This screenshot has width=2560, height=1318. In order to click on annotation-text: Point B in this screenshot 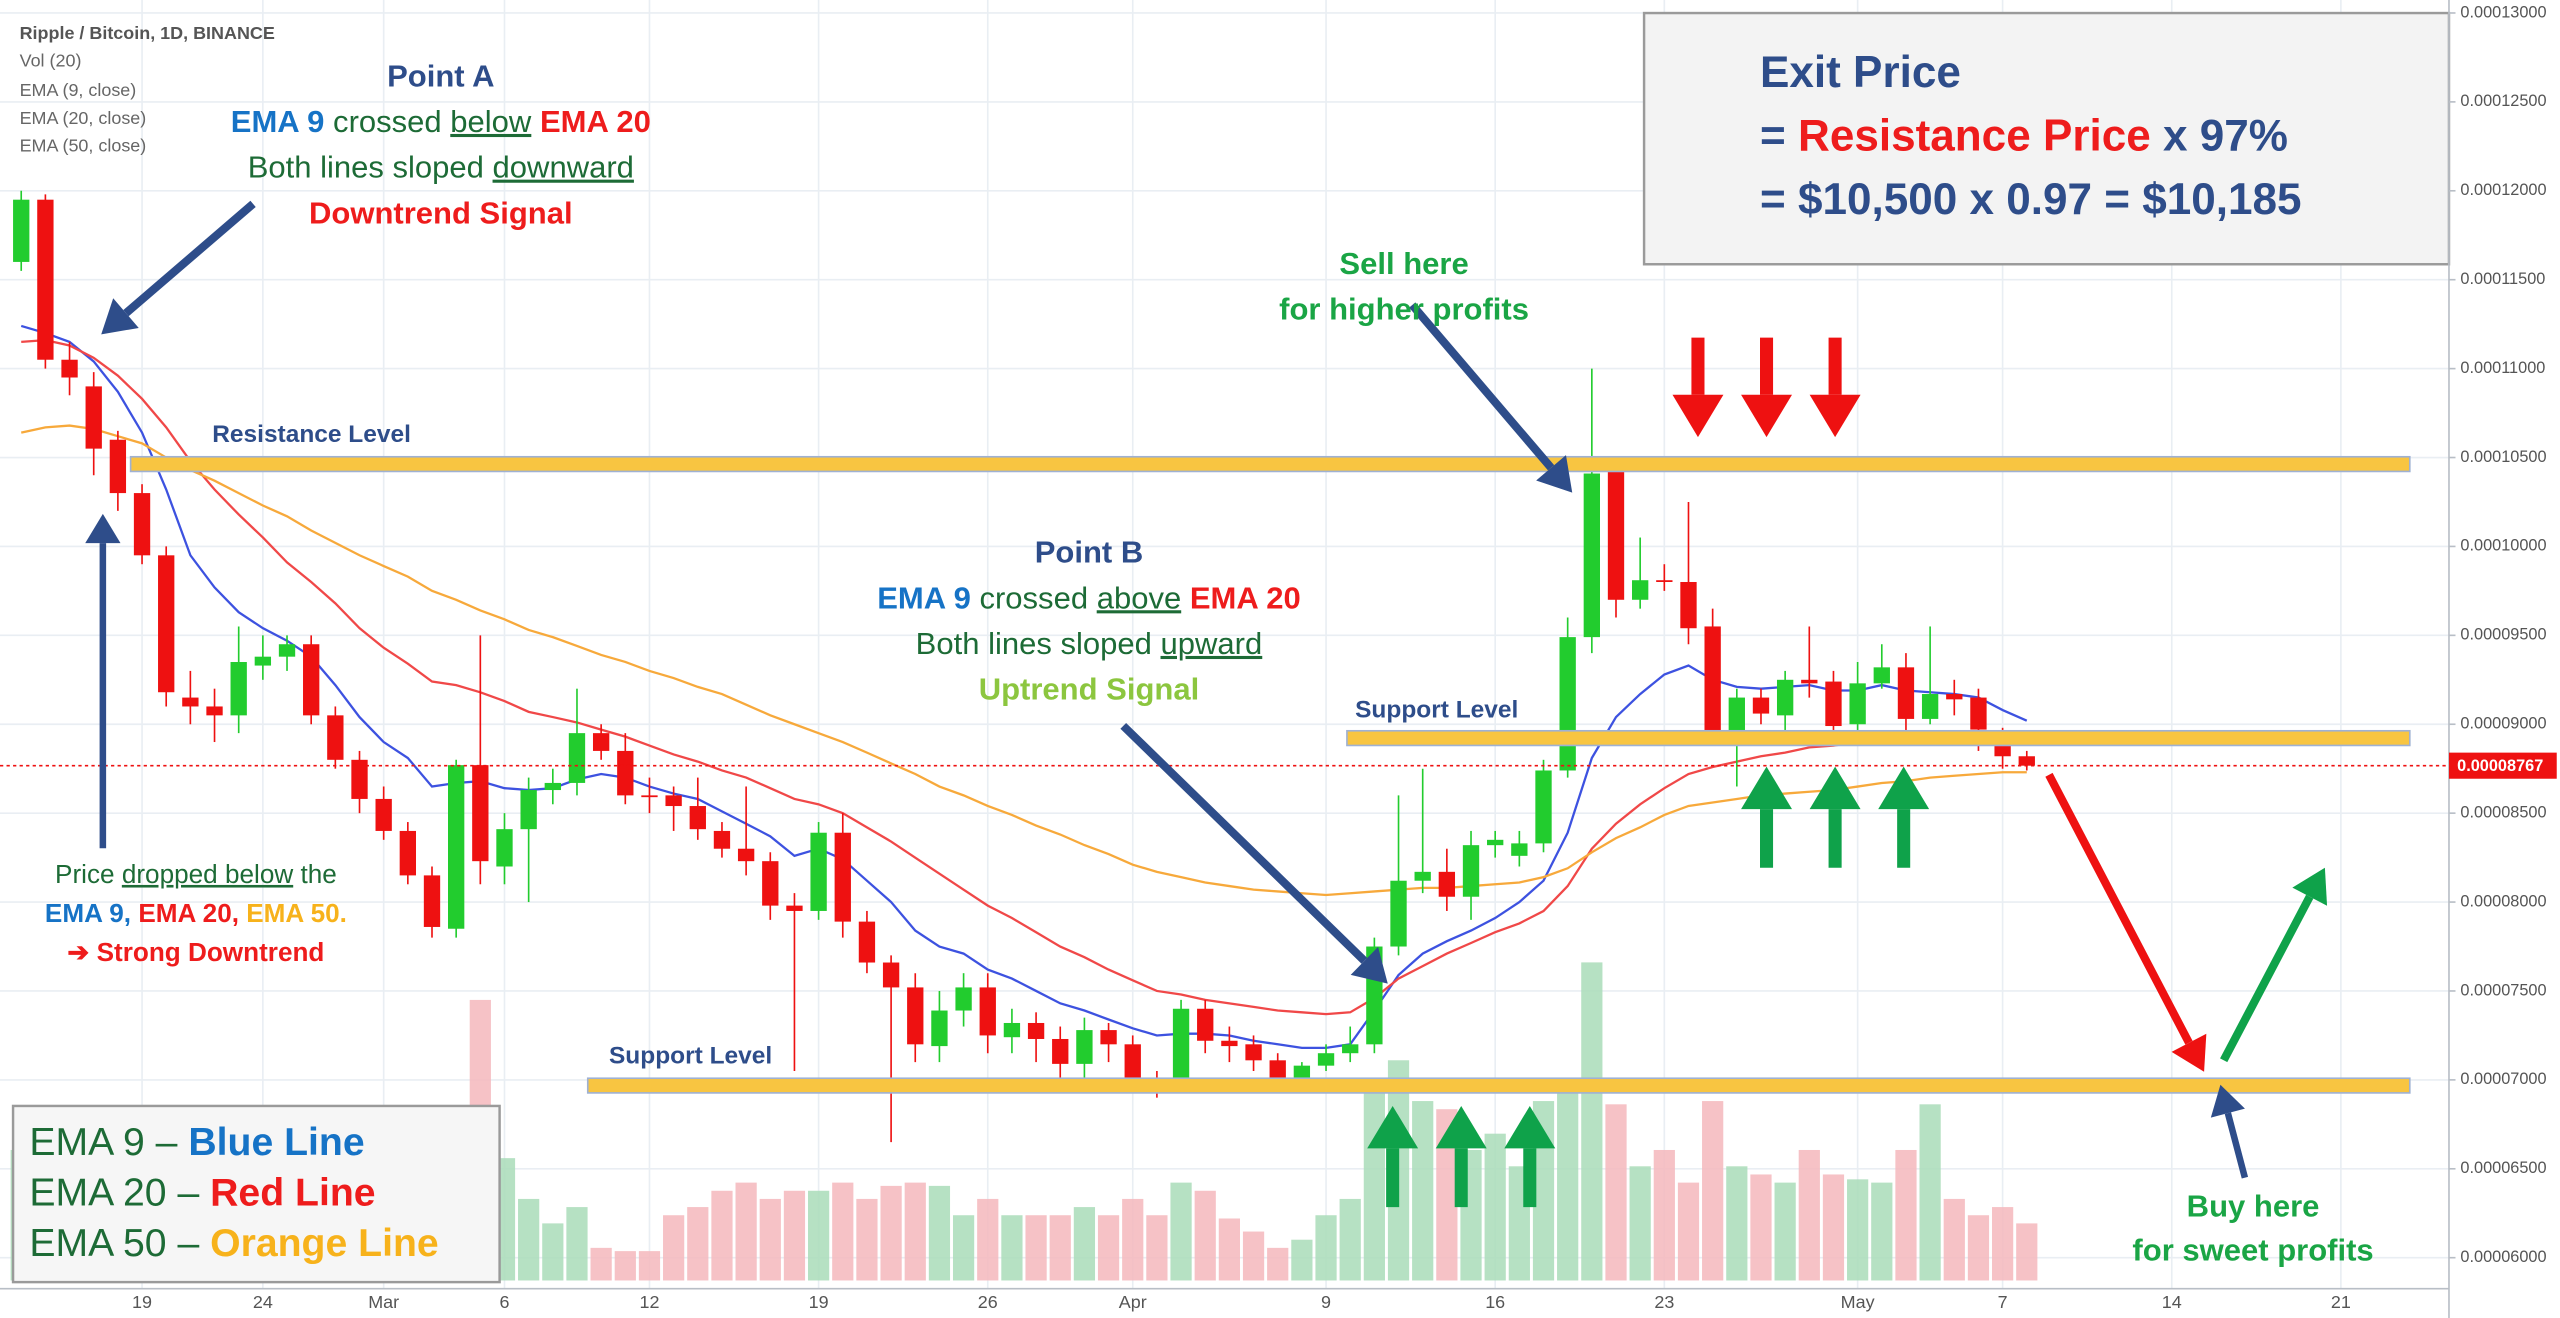, I will do `click(1089, 552)`.